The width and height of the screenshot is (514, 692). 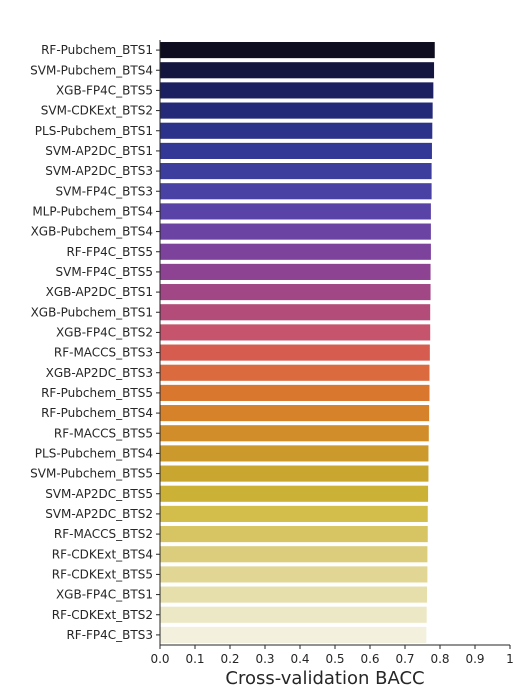 I want to click on bar-XGB-Pubchem_BTS4, so click(x=295, y=231).